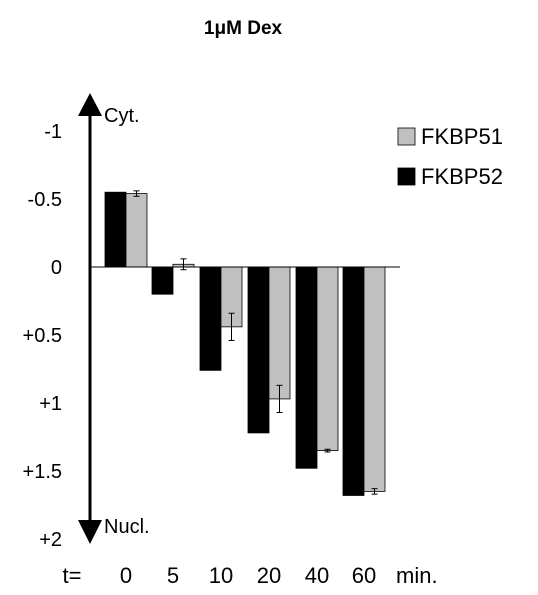 The height and width of the screenshot is (595, 538). What do you see at coordinates (250, 575) in the screenshot?
I see `x-tick-labels: t= min. 0 5 10 20 40 60` at bounding box center [250, 575].